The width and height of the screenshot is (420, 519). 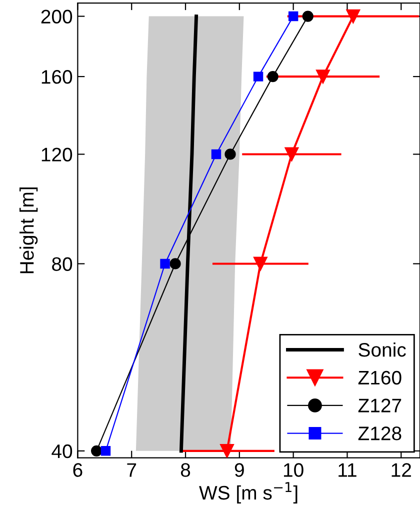 I want to click on x-tick-label: 6, so click(x=77, y=470).